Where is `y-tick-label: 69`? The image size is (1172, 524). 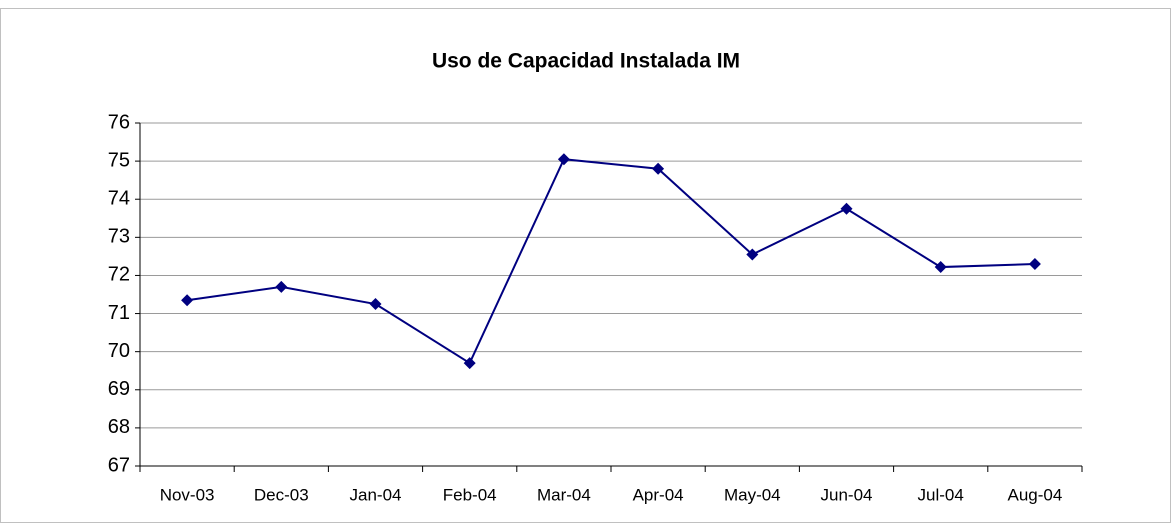
y-tick-label: 69 is located at coordinates (119, 389).